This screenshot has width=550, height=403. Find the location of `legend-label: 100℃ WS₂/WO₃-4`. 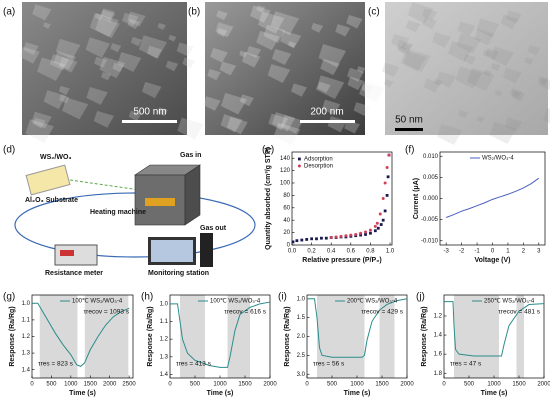

legend-label: 100℃ WS₂/WO₃-4 is located at coordinates (97, 302).